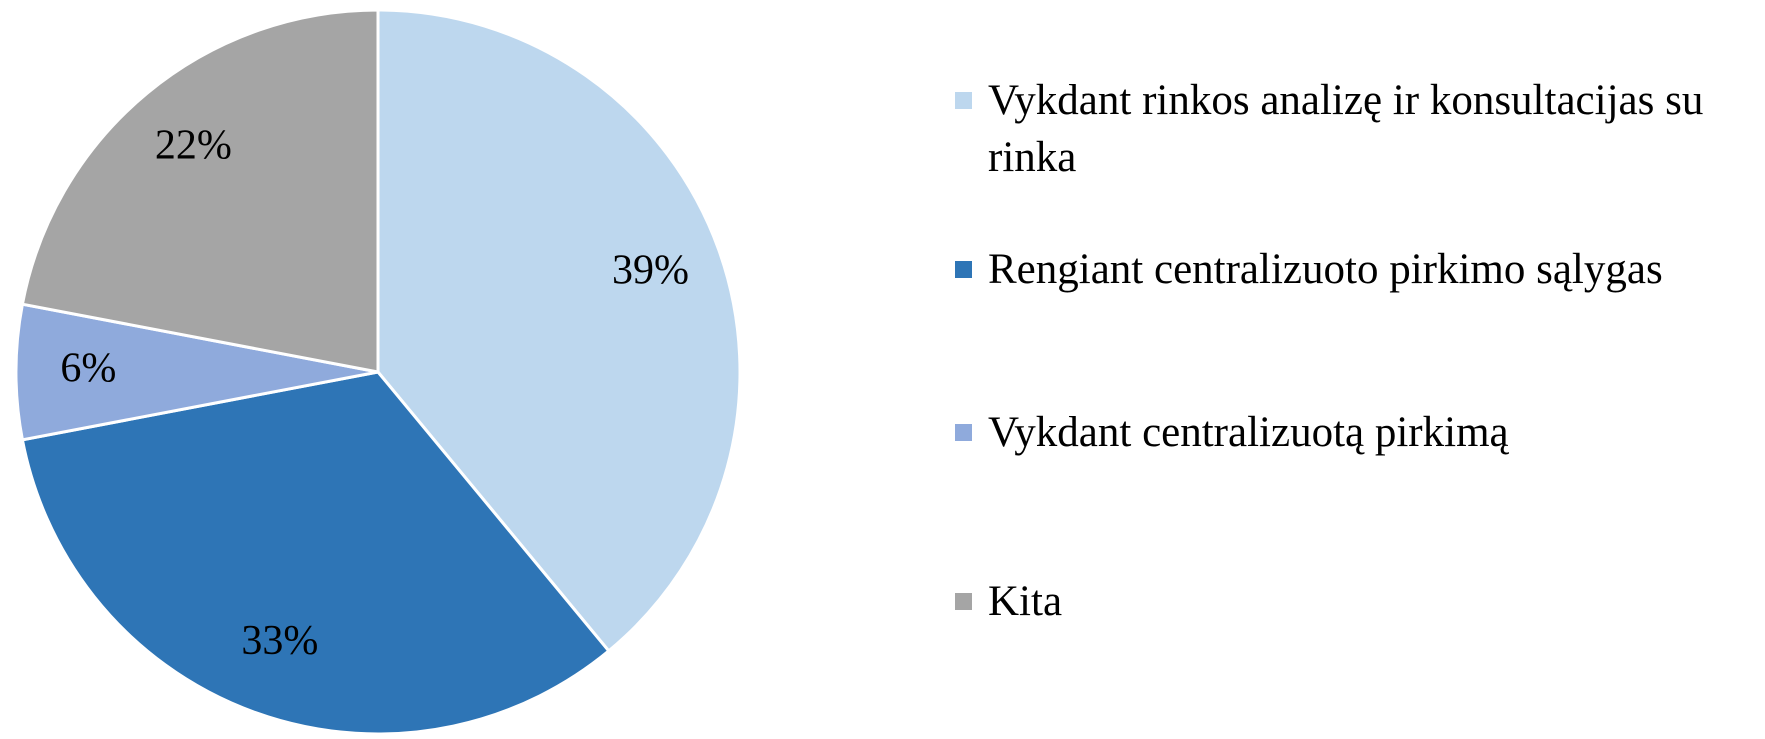  I want to click on legend-item: Kita, so click(1355, 601).